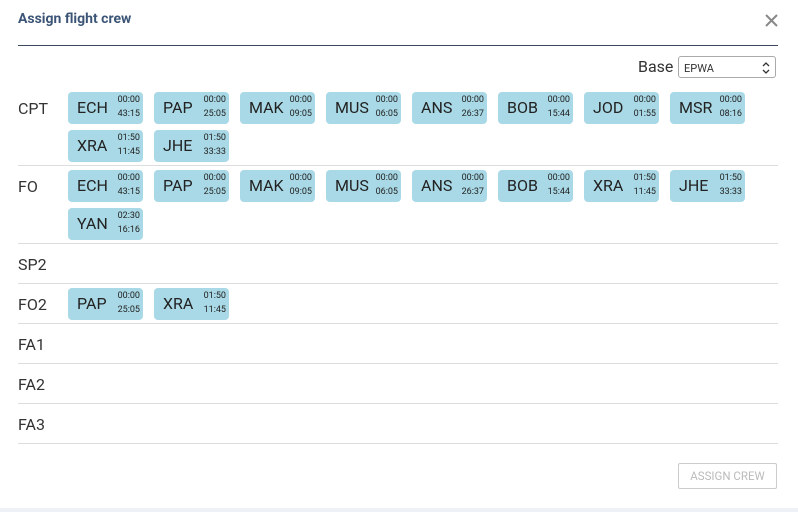  I want to click on crew-time: 02:30, so click(128, 216).